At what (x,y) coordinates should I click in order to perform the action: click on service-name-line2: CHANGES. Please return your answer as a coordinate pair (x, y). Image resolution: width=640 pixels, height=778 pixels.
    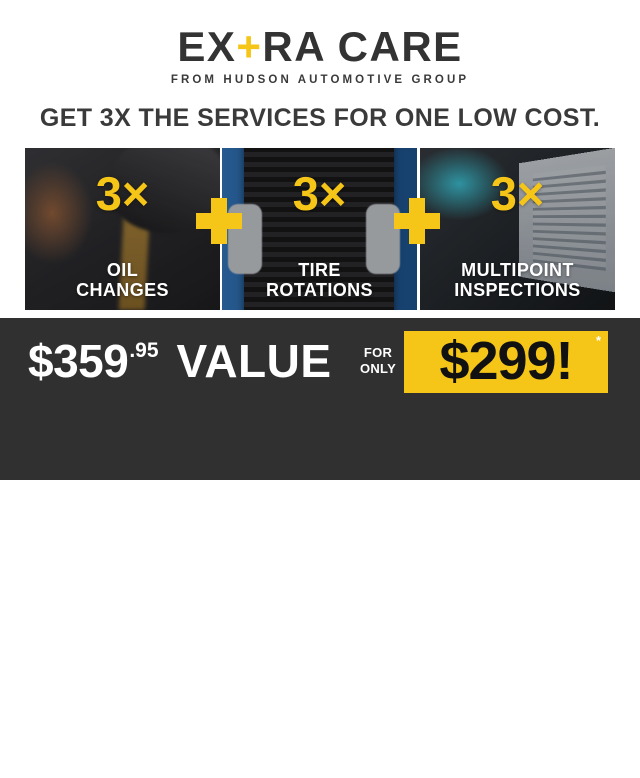
    Looking at the image, I should click on (122, 289).